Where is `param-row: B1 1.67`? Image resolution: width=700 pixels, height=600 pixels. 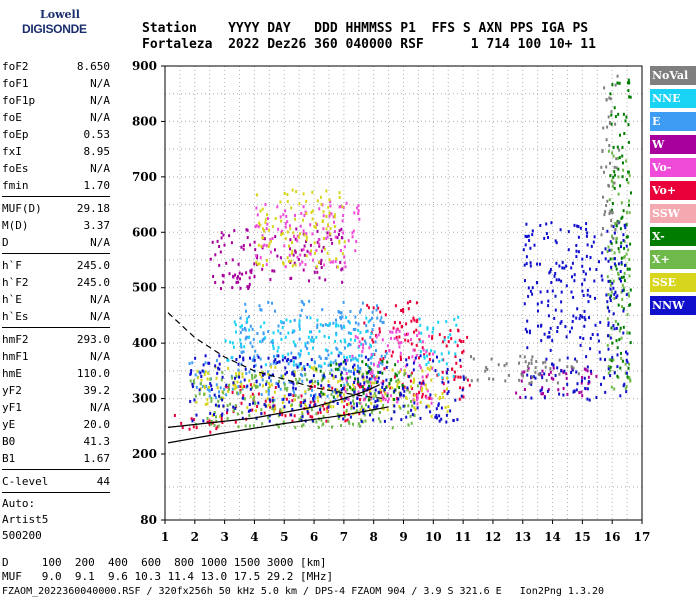
param-row: B1 1.67 is located at coordinates (56, 458).